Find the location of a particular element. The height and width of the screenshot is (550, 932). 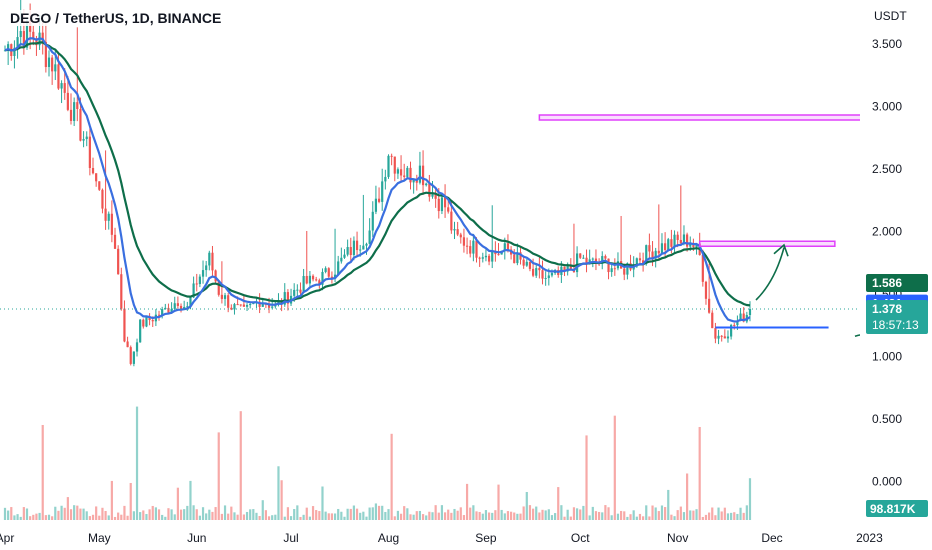

x-tick-label: Apr is located at coordinates (7, 538).